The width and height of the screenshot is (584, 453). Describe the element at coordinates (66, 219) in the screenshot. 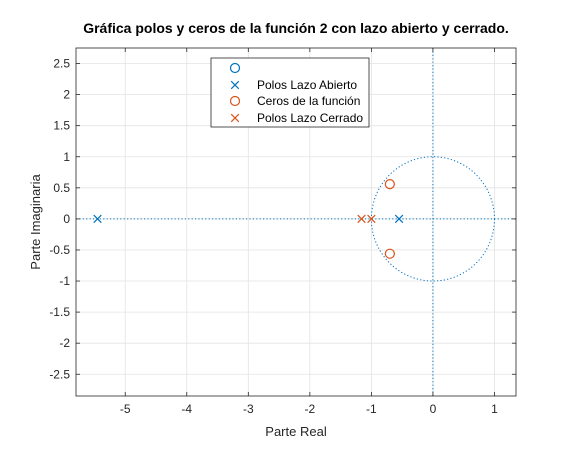

I see `y-tick-label-5: 0` at that location.